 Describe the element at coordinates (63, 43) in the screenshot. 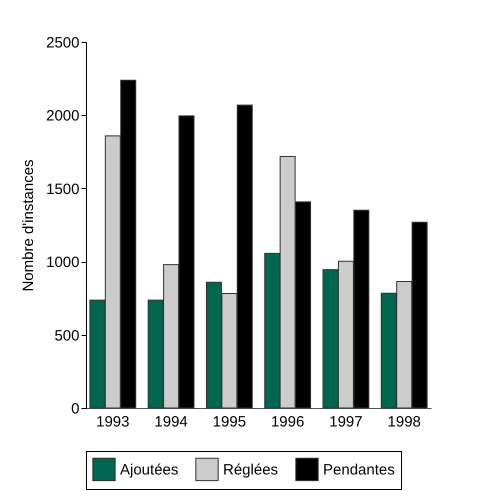

I see `y-tick-label: 2500` at that location.